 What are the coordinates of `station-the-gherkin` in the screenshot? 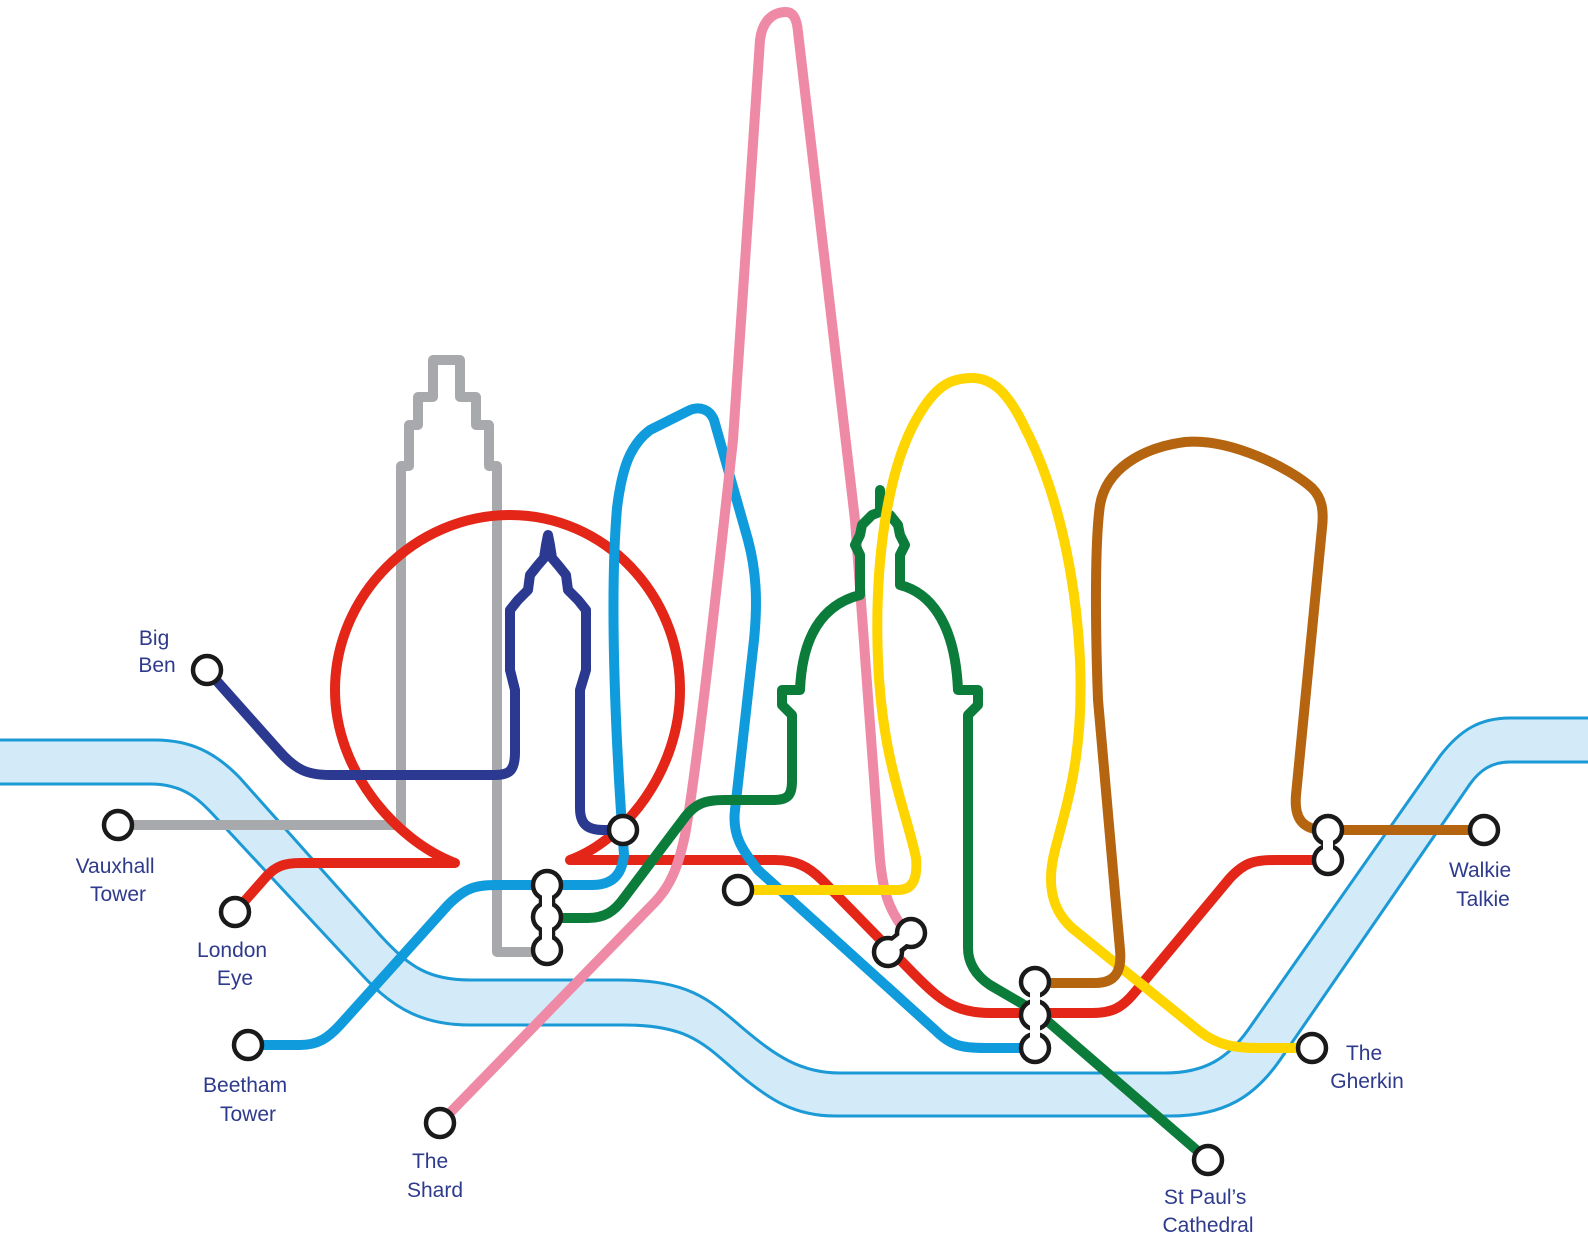 It's located at (1312, 1048).